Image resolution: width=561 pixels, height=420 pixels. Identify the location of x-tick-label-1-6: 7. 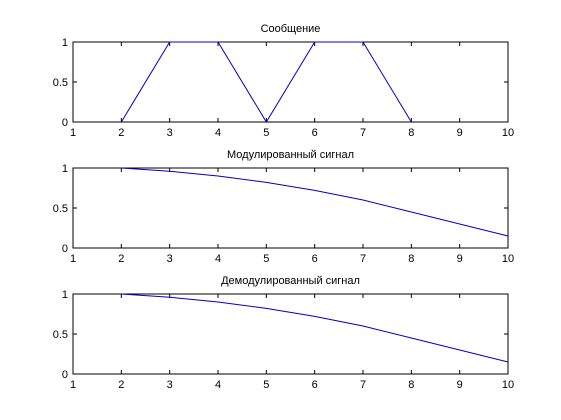
(363, 133).